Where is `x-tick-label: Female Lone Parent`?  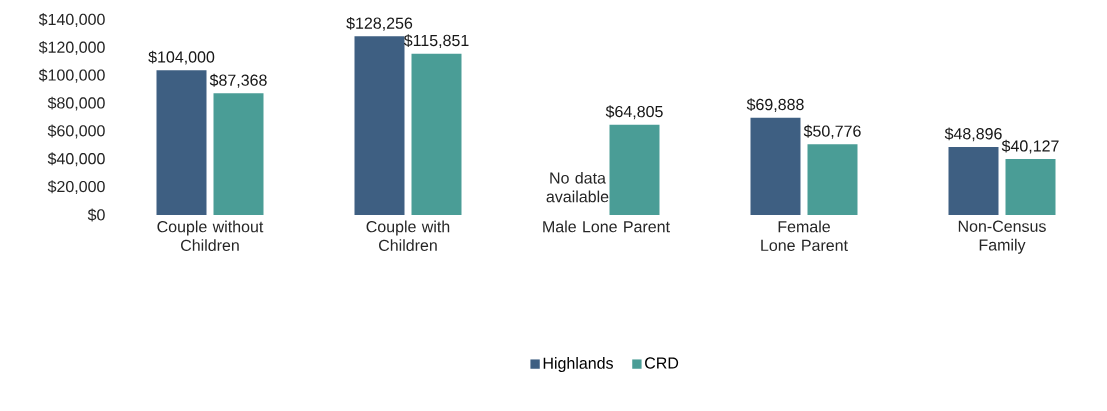 x-tick-label: Female Lone Parent is located at coordinates (804, 236).